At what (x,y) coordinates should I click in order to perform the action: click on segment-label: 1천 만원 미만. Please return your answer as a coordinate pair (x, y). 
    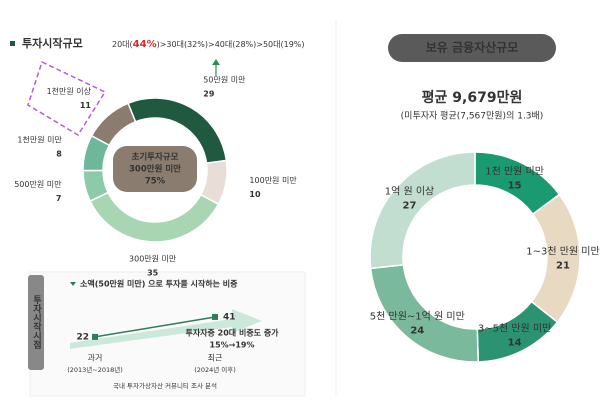
    Looking at the image, I should click on (514, 171).